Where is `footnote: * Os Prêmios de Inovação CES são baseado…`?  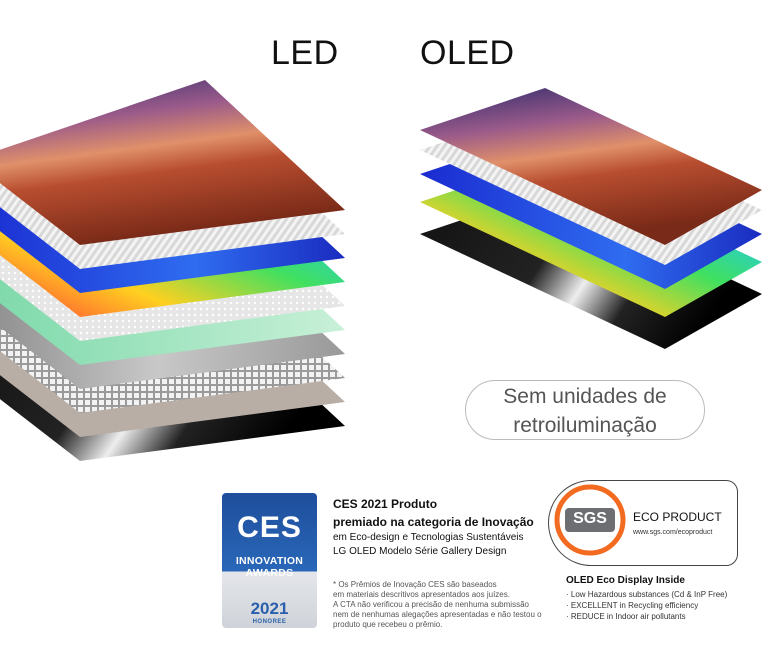 footnote: * Os Prêmios de Inovação CES são baseado… is located at coordinates (437, 605).